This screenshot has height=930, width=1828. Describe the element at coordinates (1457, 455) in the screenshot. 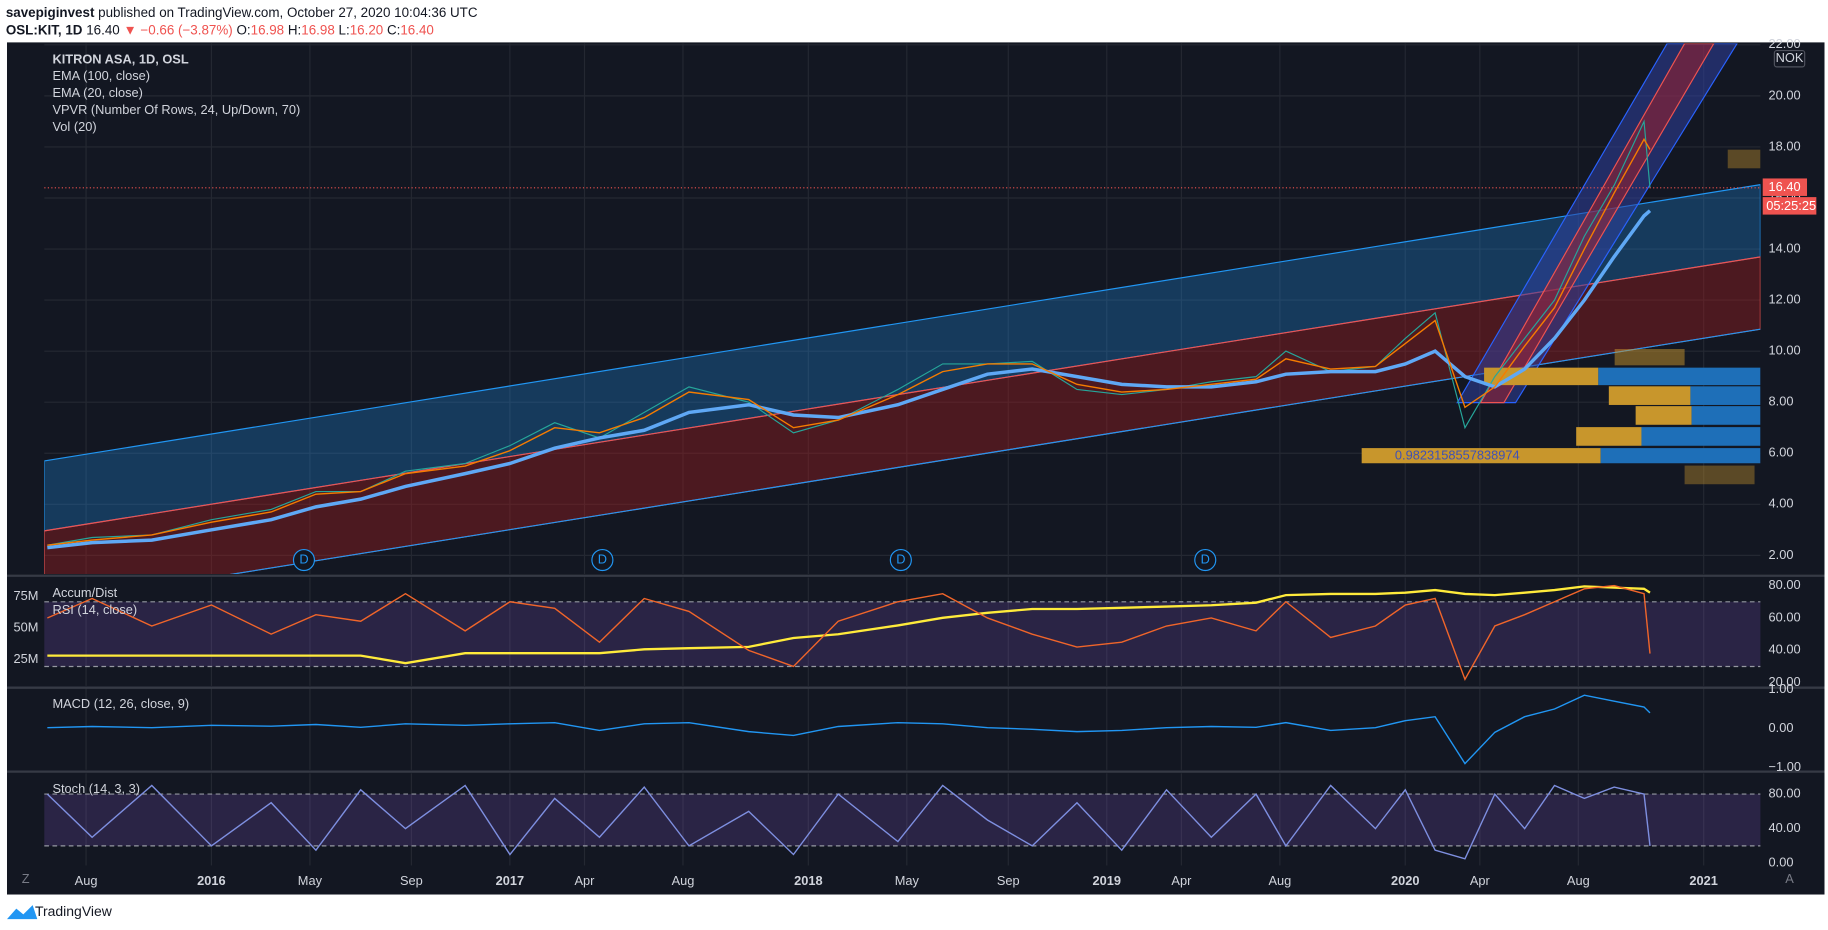

I see `vpvr-value: 0.9823158557838974` at that location.